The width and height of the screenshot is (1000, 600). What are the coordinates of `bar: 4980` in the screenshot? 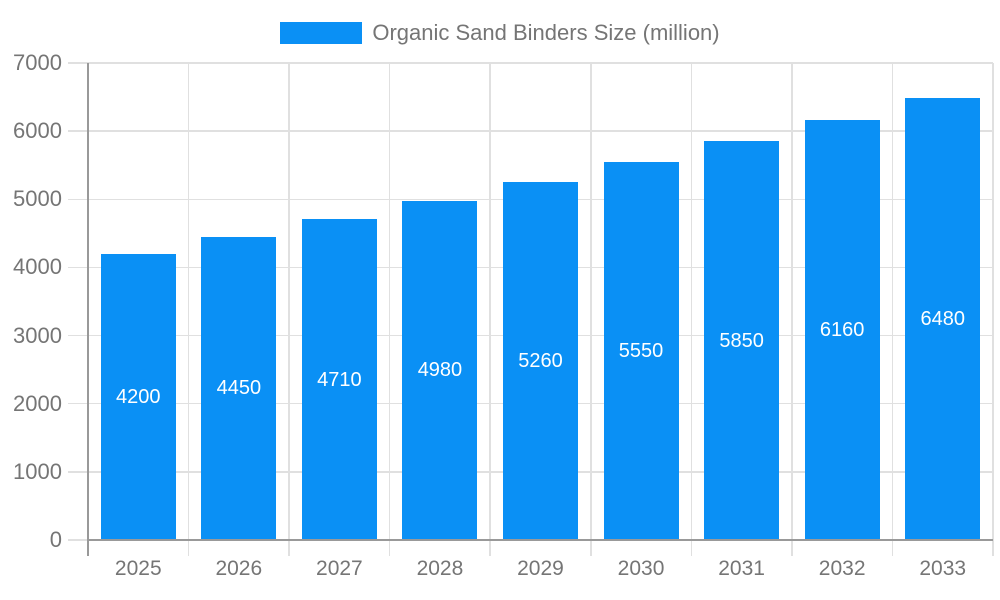 It's located at (440, 370).